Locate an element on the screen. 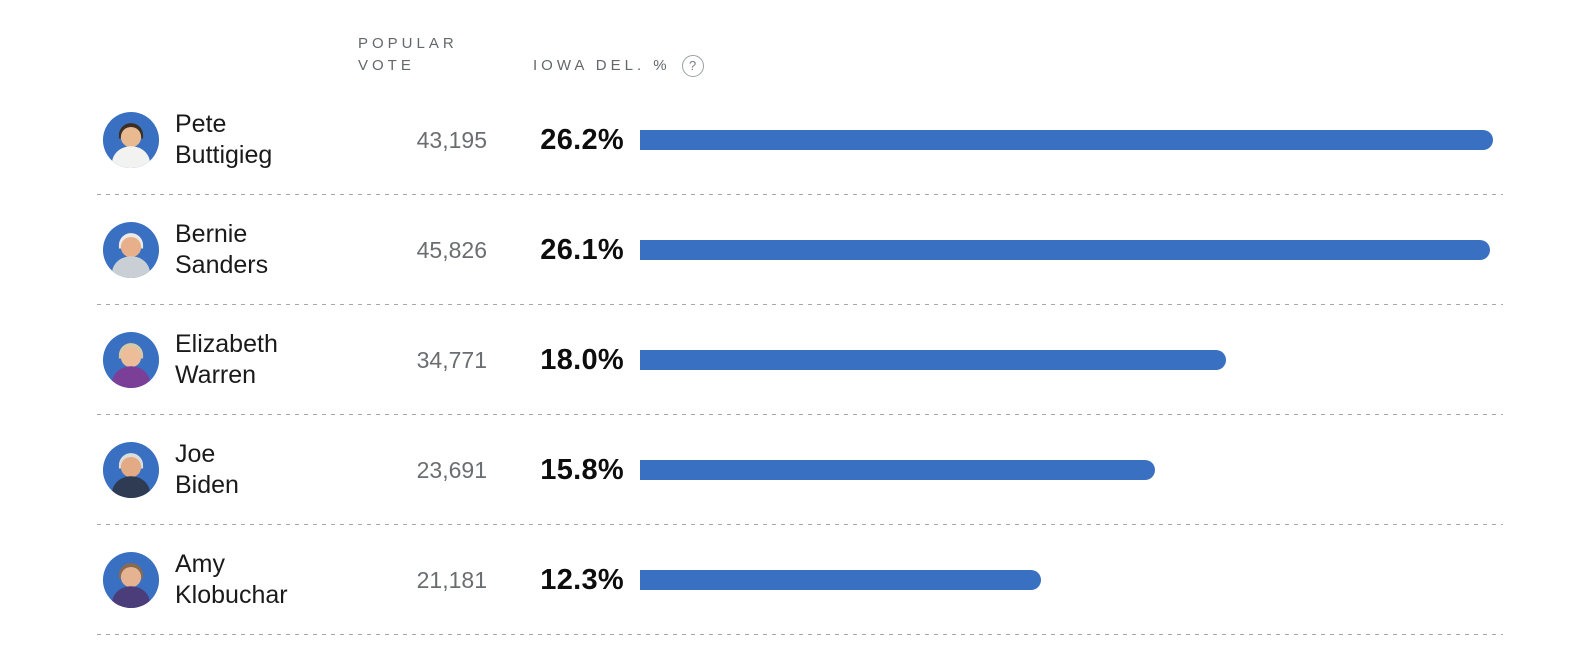  popular-vote-header: POPULAR VOTE is located at coordinates (408, 54).